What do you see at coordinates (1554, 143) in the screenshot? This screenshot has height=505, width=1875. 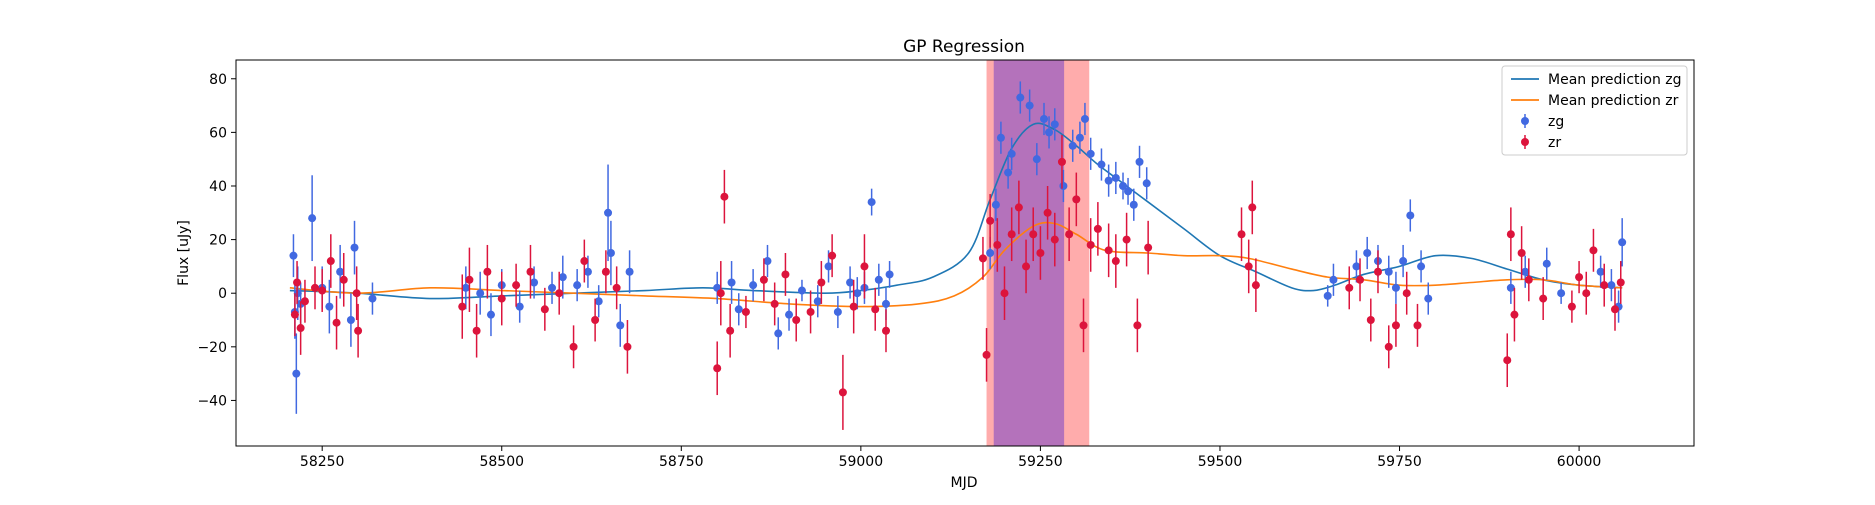 I see `legend-label: zr` at bounding box center [1554, 143].